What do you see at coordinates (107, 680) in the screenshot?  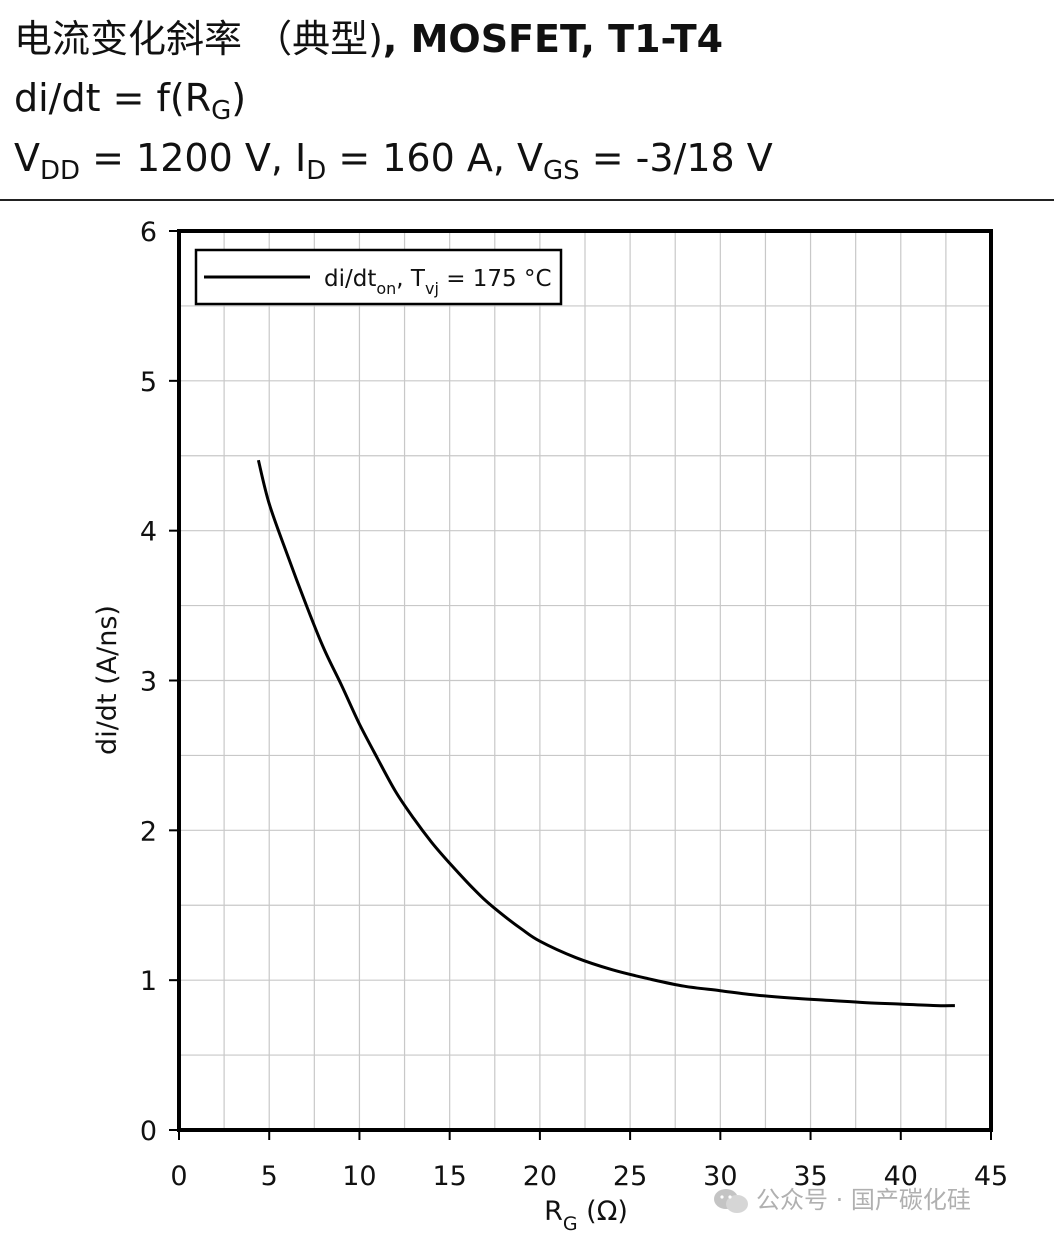 I see `y-axis-label: di/dt (A/ns)` at bounding box center [107, 680].